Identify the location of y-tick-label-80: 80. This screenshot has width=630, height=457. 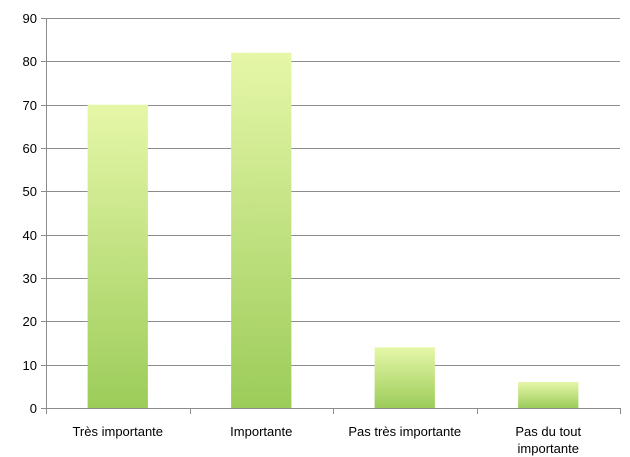
(30, 61).